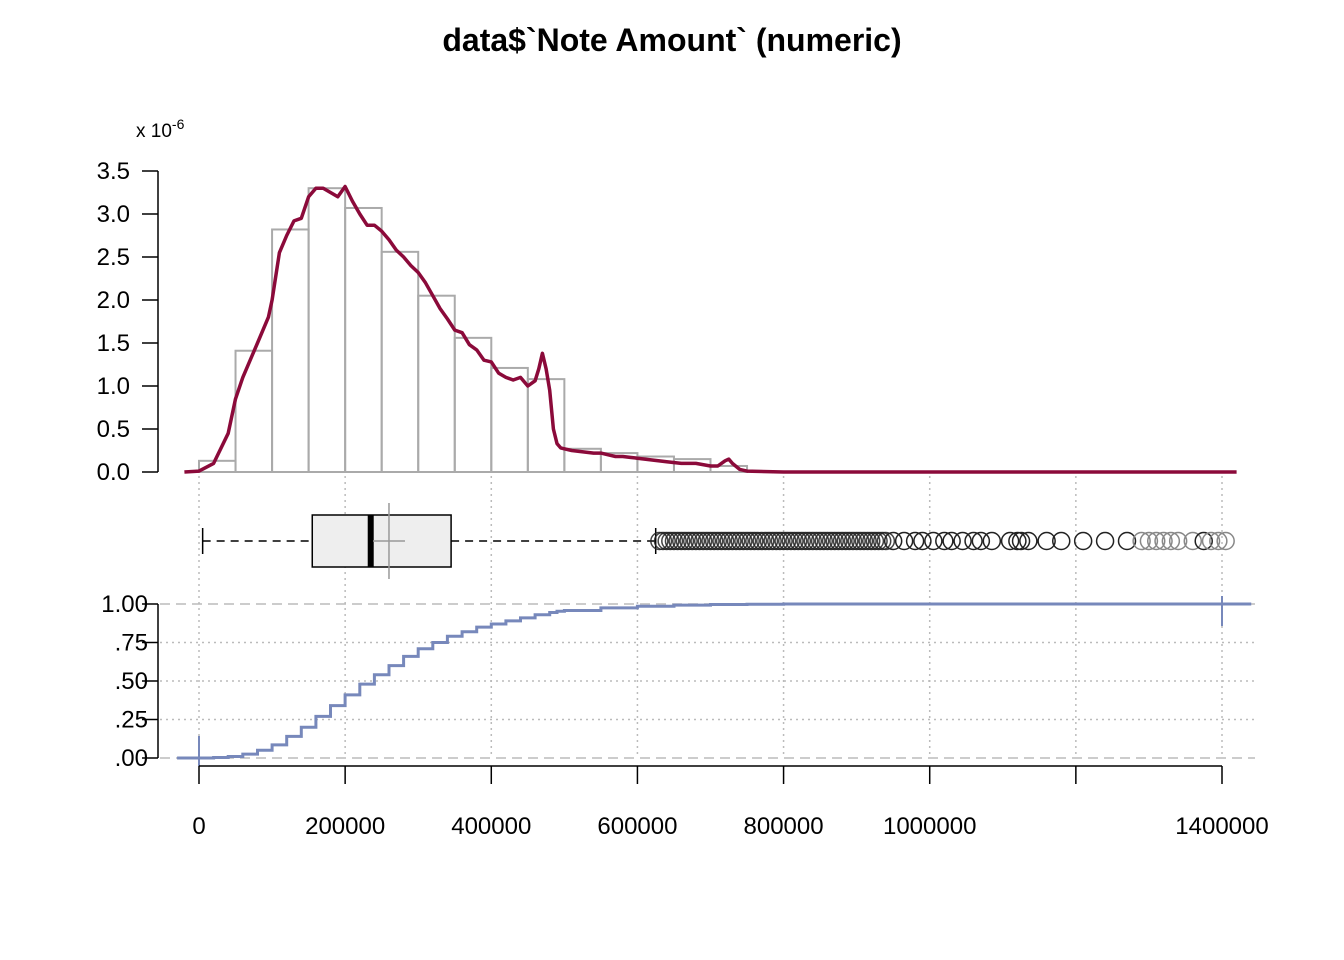 The image size is (1344, 960). Describe the element at coordinates (1221, 826) in the screenshot. I see `x-tick-label: 1400000` at that location.